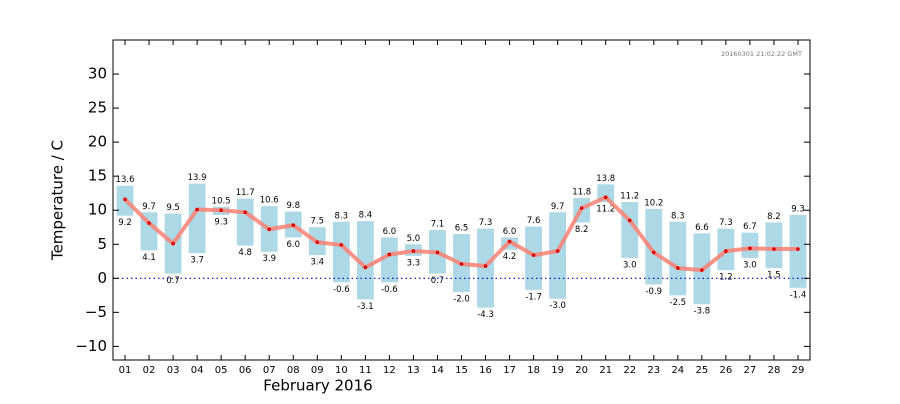 The image size is (900, 404). What do you see at coordinates (318, 222) in the screenshot?
I see `max-label: 7.5` at bounding box center [318, 222].